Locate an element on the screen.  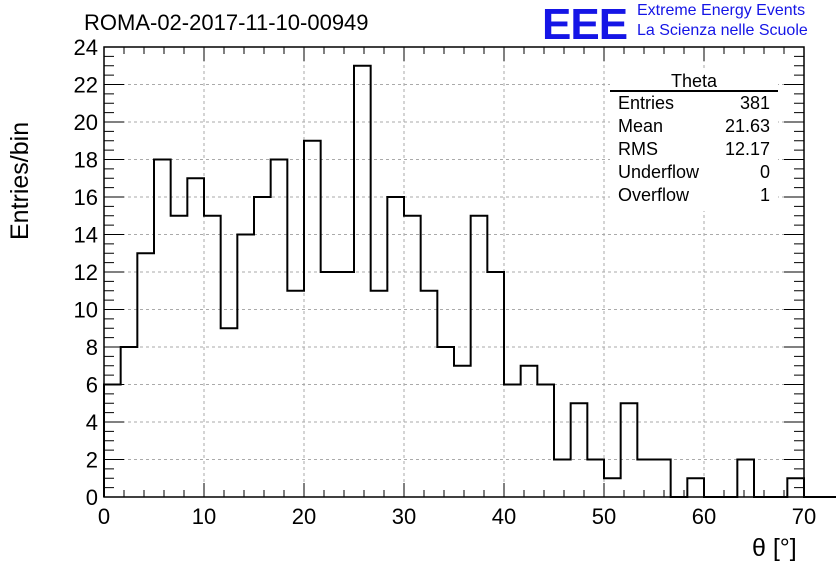
y-tick-label: 20 is located at coordinates (86, 122).